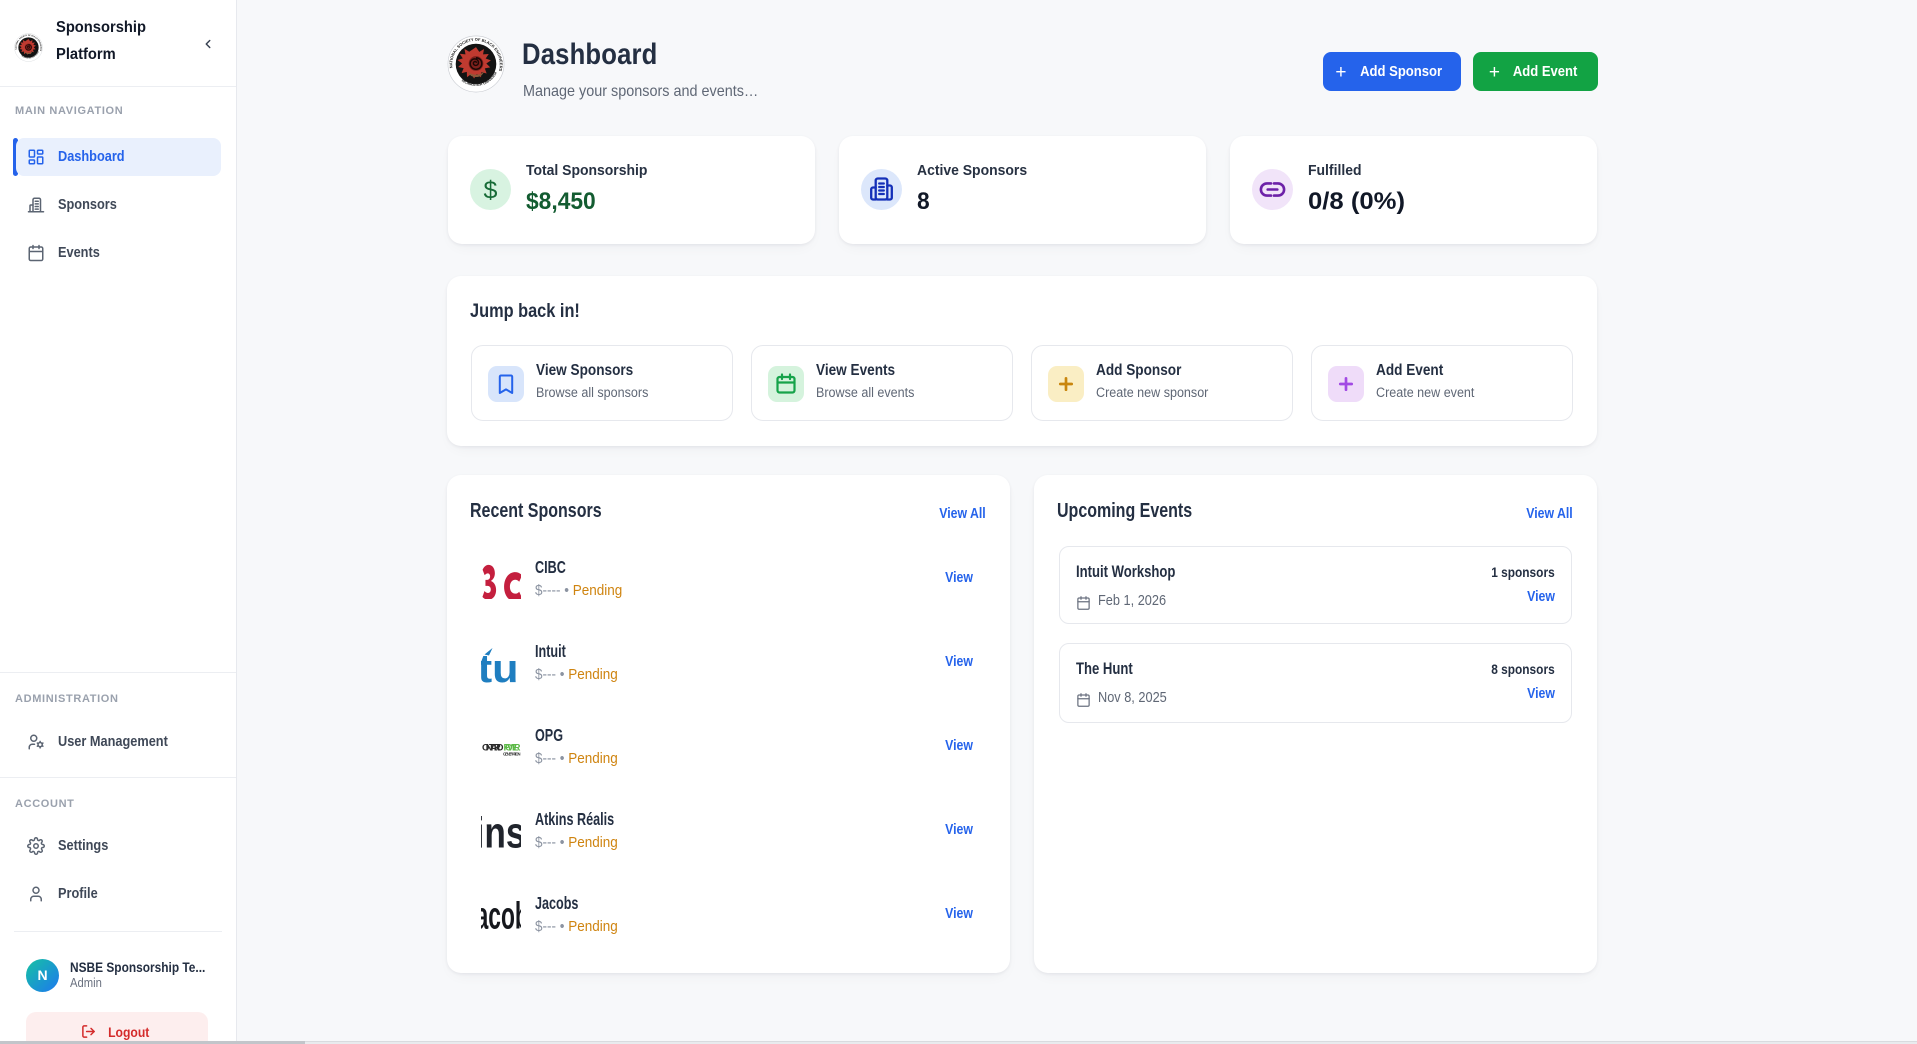 The height and width of the screenshot is (1044, 1917). What do you see at coordinates (501, 833) in the screenshot?
I see `svg-text: ins` at bounding box center [501, 833].